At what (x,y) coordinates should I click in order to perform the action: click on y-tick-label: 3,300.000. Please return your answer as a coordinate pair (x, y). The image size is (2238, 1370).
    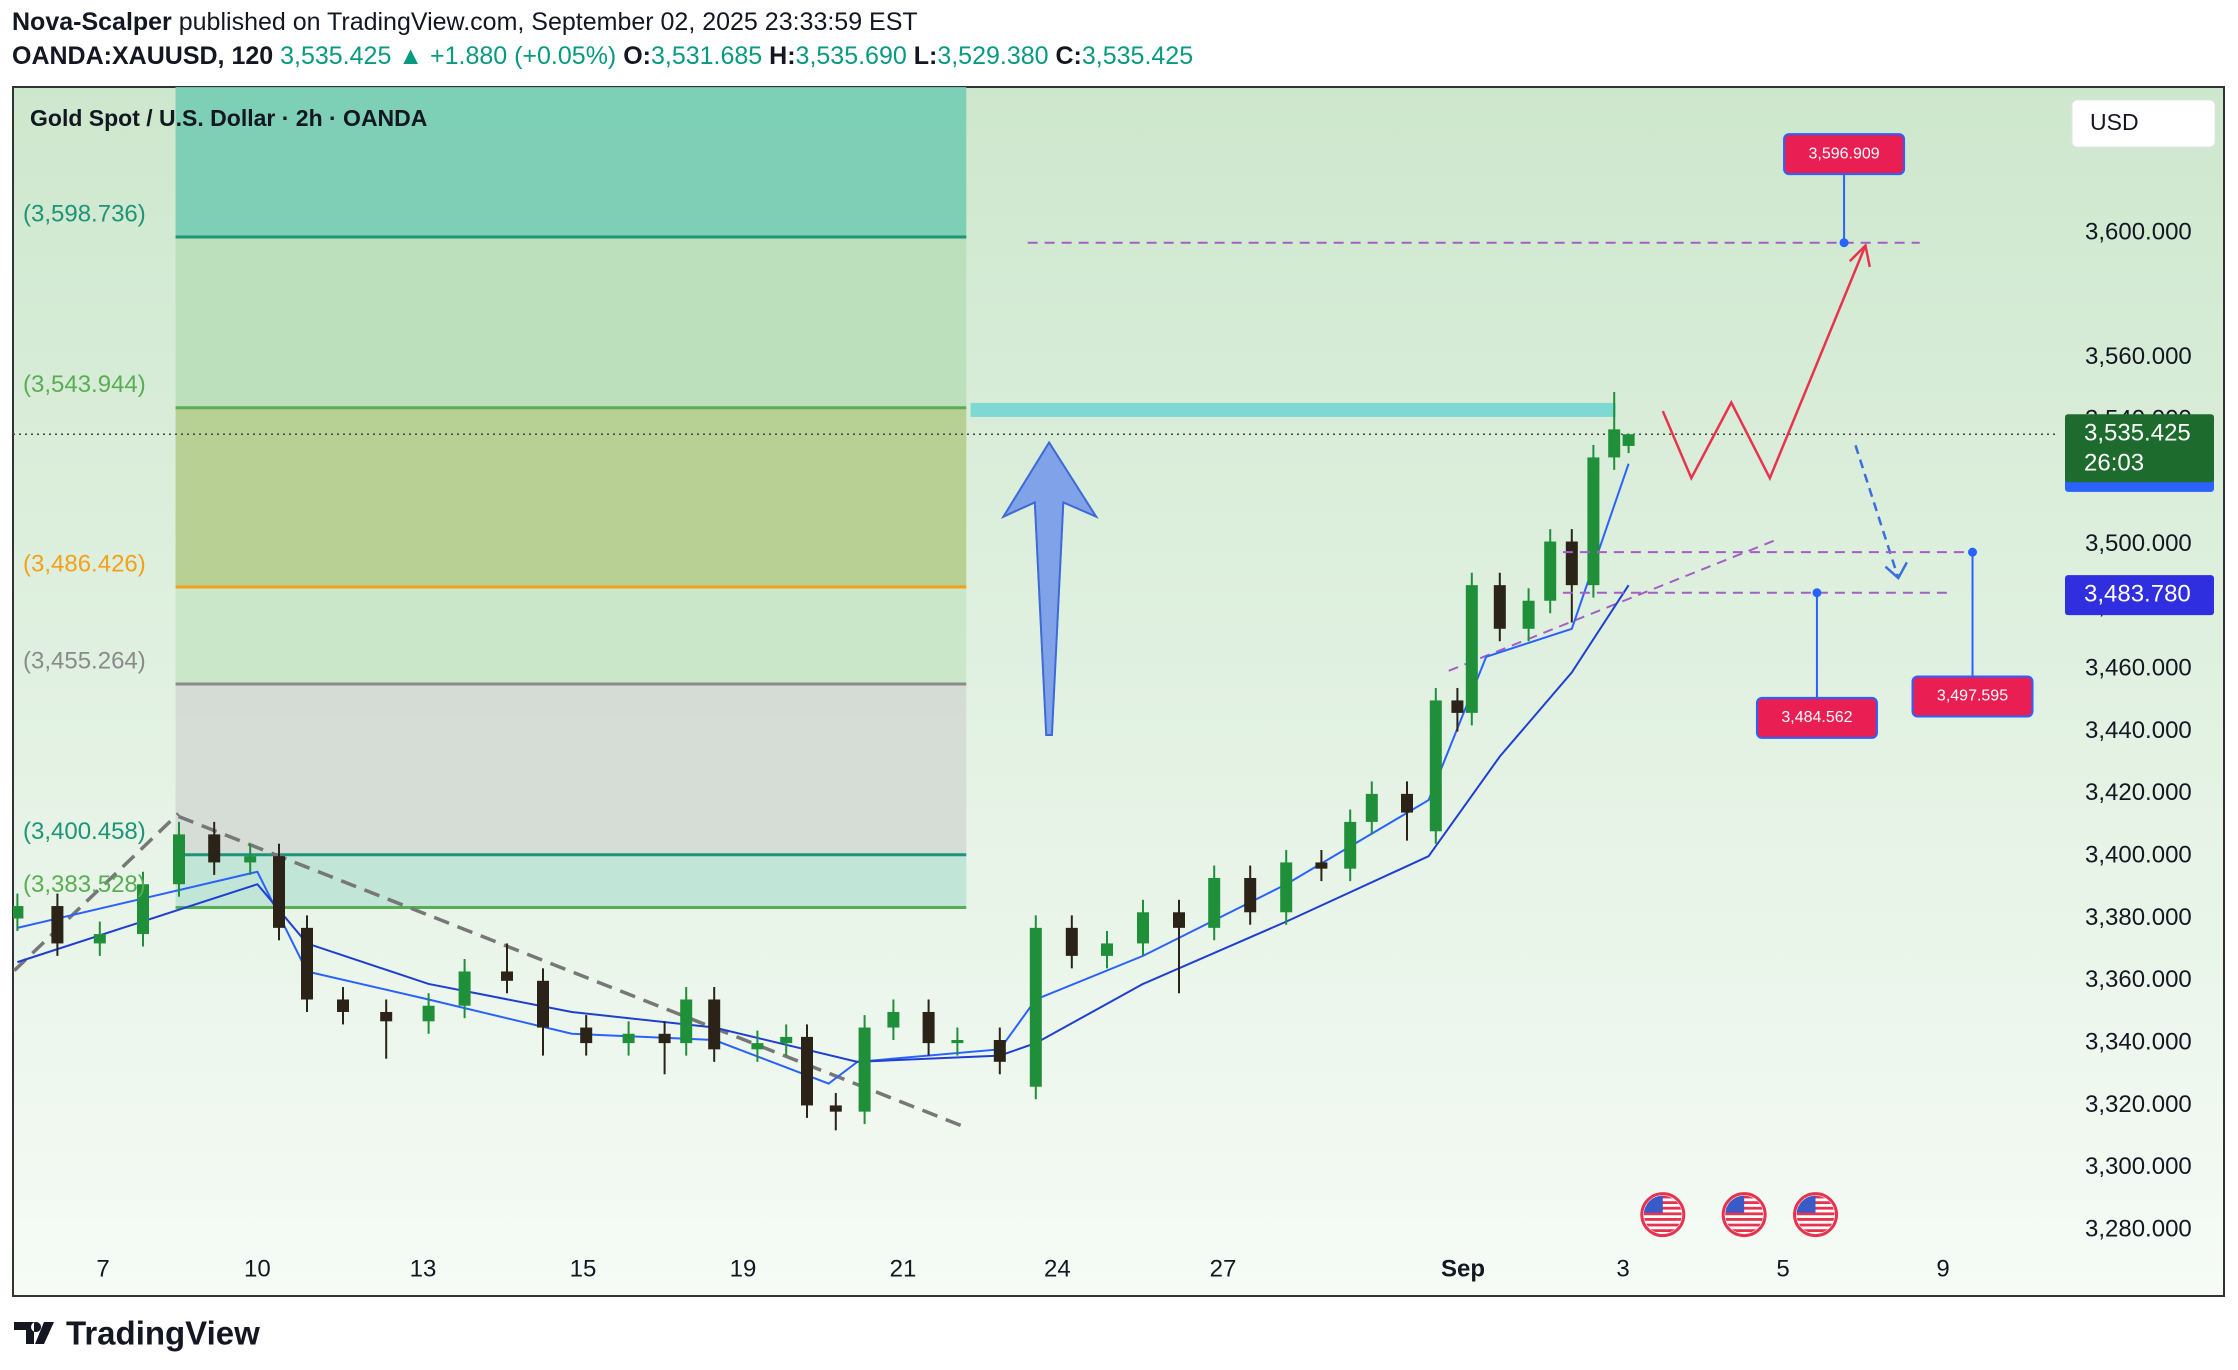
    Looking at the image, I should click on (2138, 1166).